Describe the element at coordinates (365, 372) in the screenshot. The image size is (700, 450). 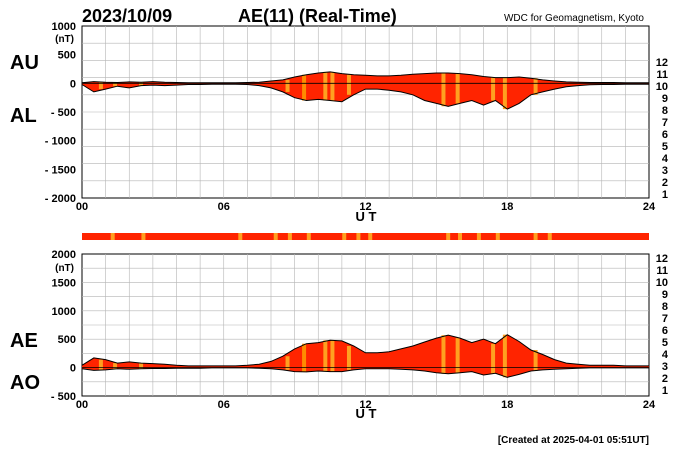
I see `series-line-ao` at that location.